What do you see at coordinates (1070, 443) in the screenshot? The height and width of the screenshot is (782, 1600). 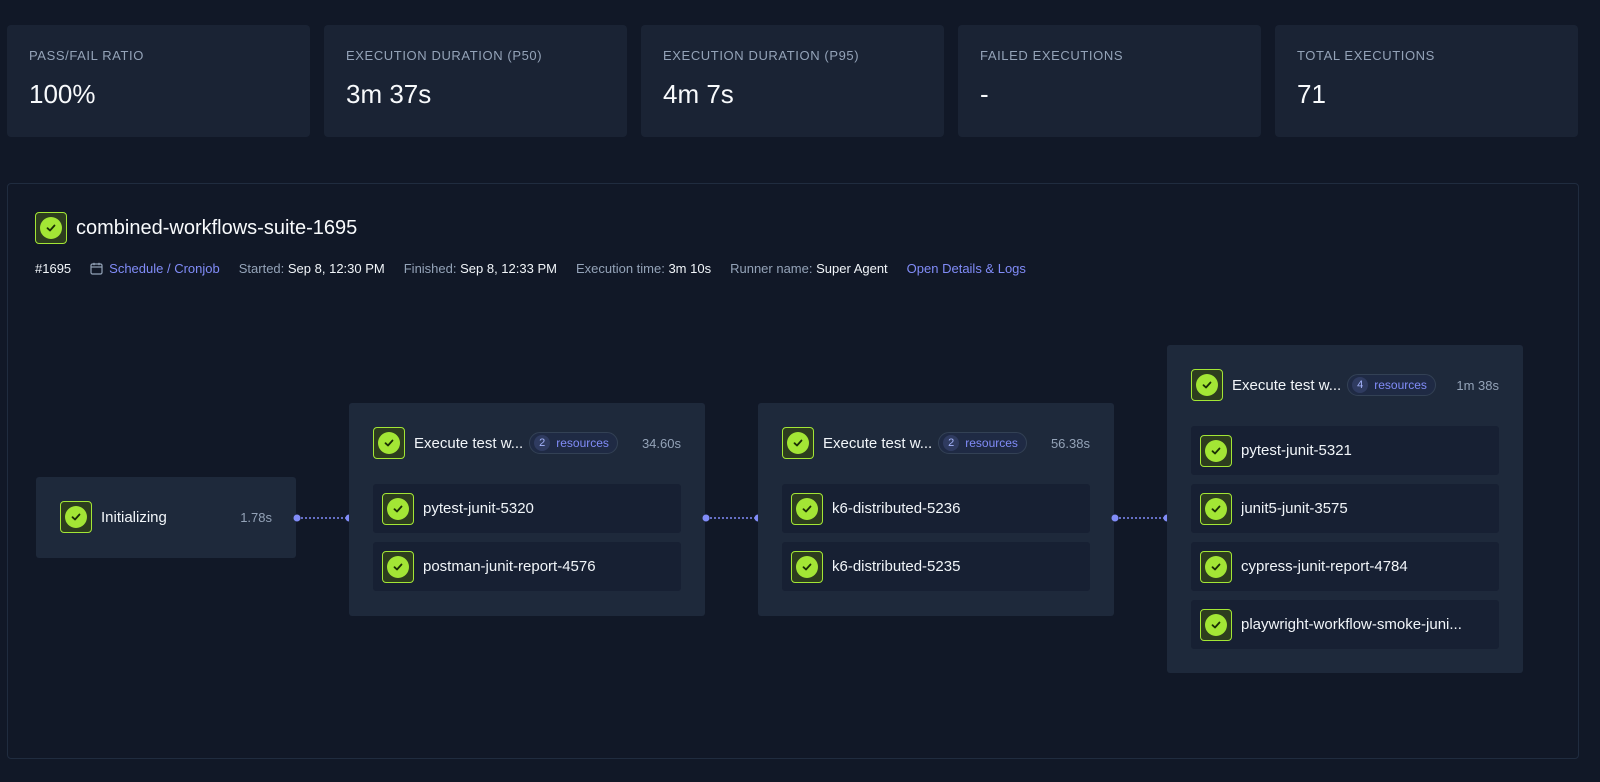 I see `stage-duration: 56.38s` at bounding box center [1070, 443].